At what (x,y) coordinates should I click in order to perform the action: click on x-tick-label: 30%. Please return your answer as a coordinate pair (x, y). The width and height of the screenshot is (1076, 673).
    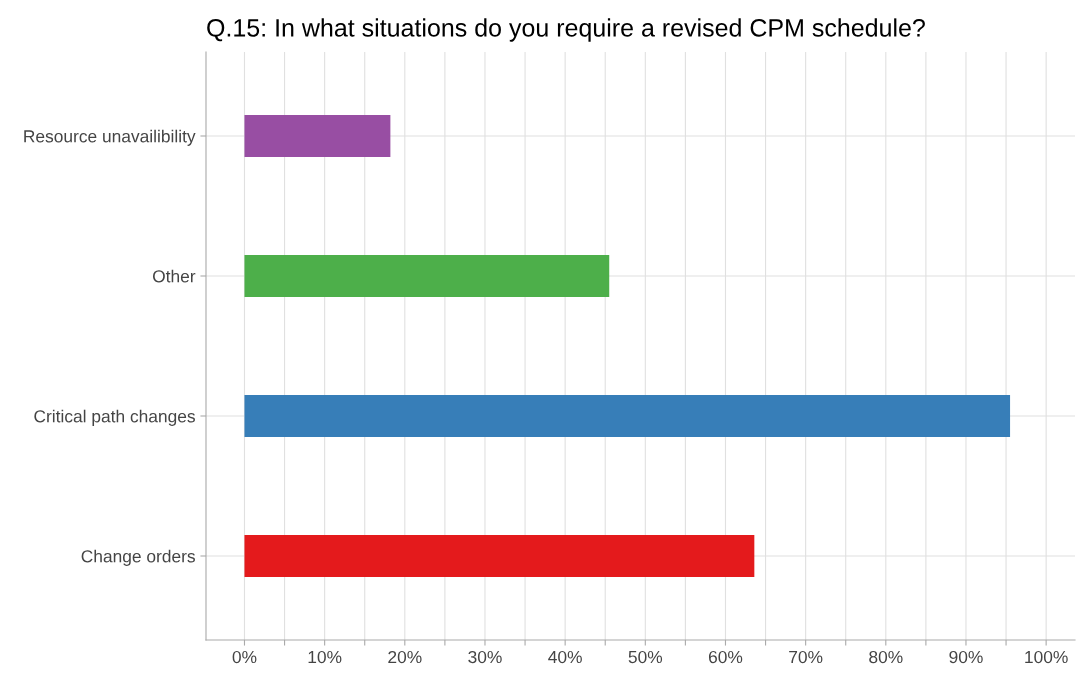
    Looking at the image, I should click on (485, 657).